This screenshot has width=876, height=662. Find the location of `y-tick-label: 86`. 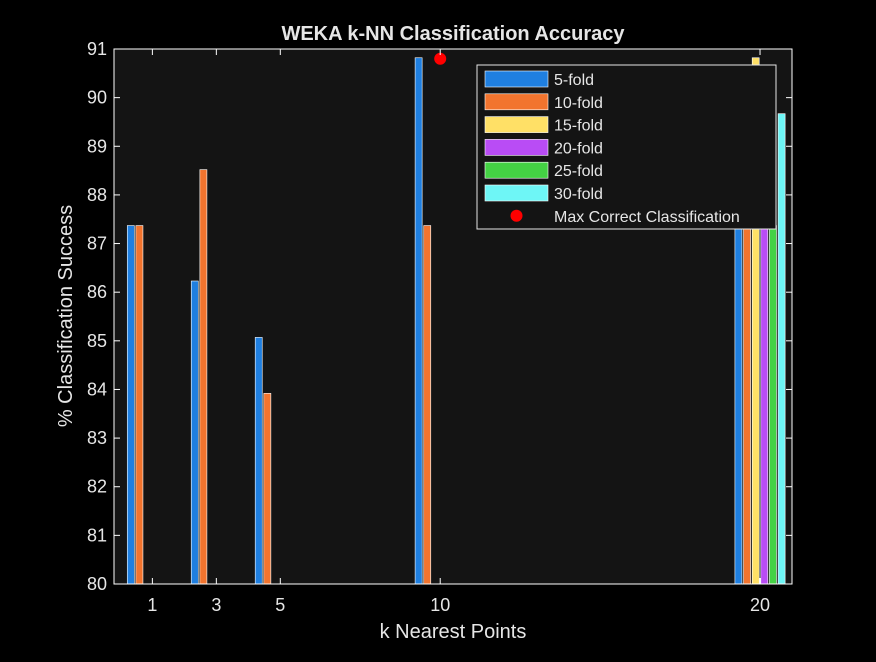

y-tick-label: 86 is located at coordinates (97, 292).